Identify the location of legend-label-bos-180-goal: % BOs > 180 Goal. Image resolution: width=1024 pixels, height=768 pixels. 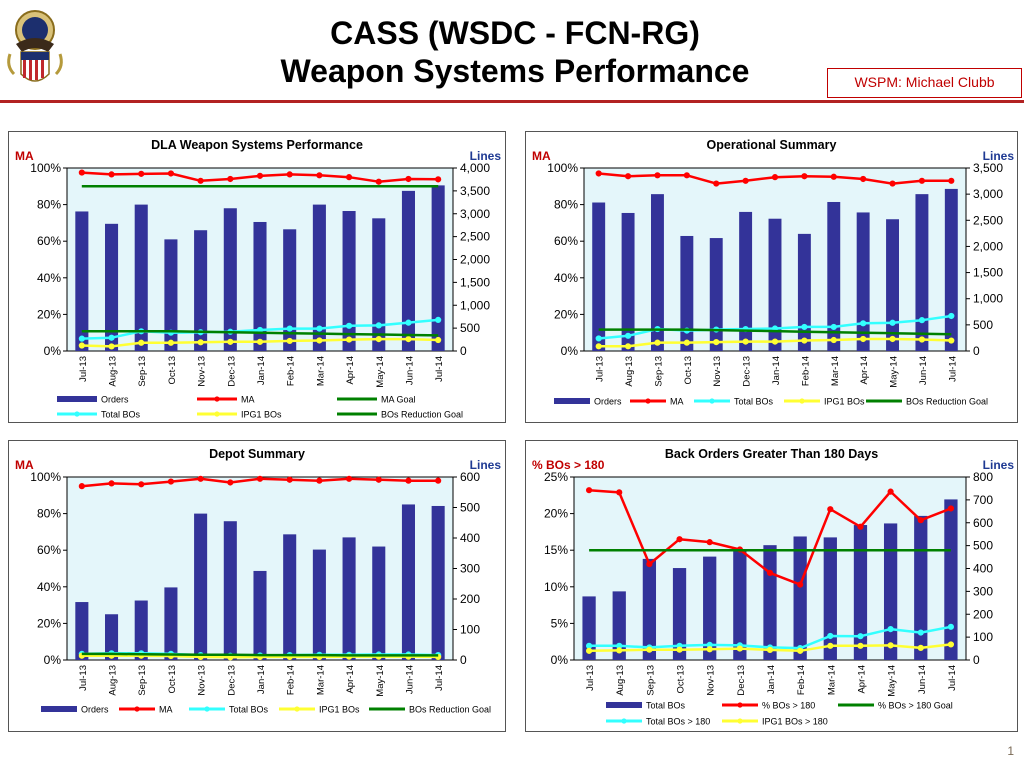
(915, 706).